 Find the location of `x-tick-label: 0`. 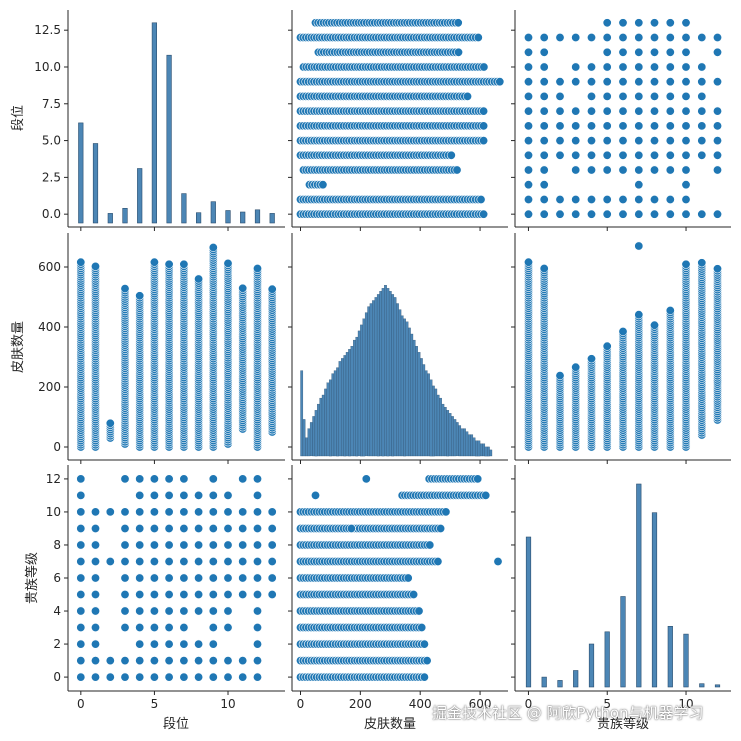

x-tick-label: 0 is located at coordinates (301, 704).